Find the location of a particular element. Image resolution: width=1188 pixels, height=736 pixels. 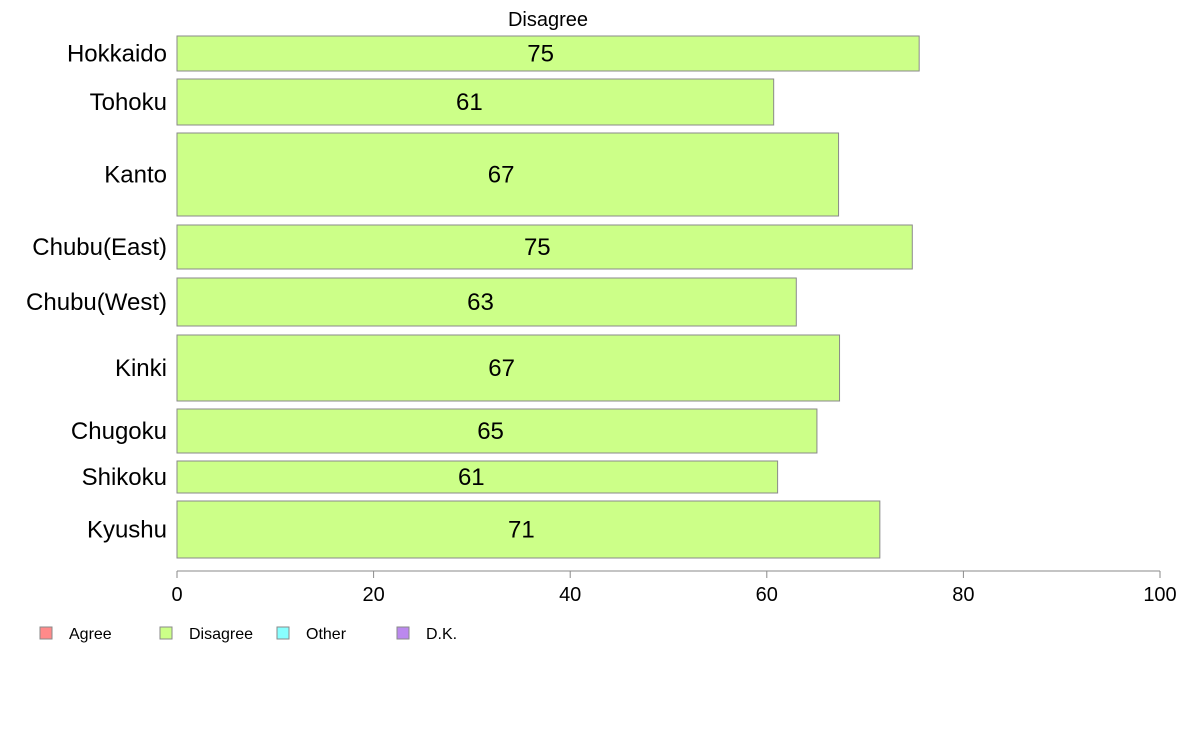

bar-kyushu is located at coordinates (528, 529).